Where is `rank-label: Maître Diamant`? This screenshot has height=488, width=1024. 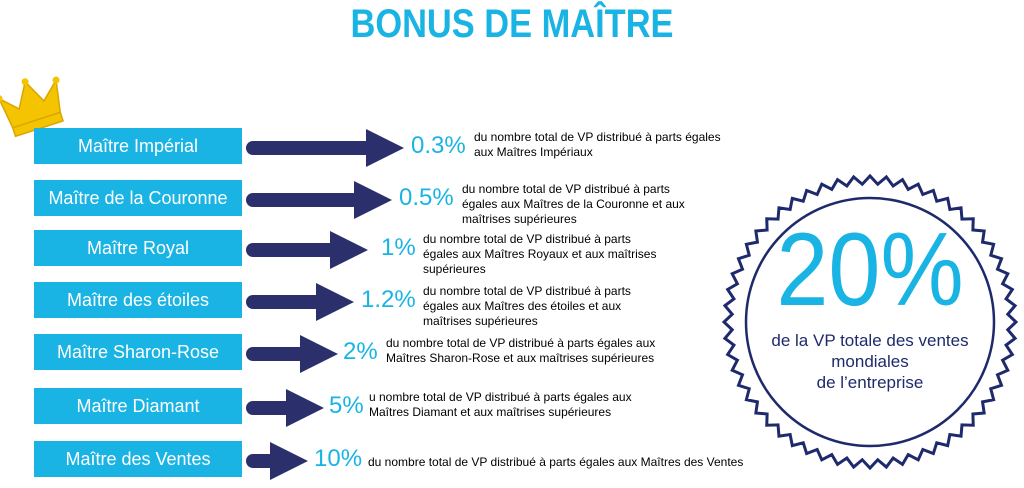 rank-label: Maître Diamant is located at coordinates (138, 406).